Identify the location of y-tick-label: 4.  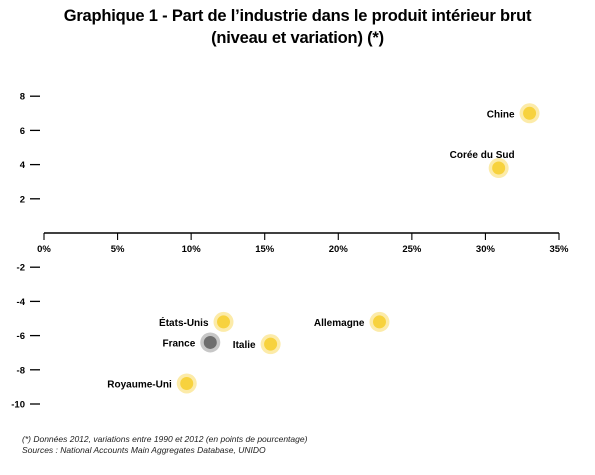
(23, 165).